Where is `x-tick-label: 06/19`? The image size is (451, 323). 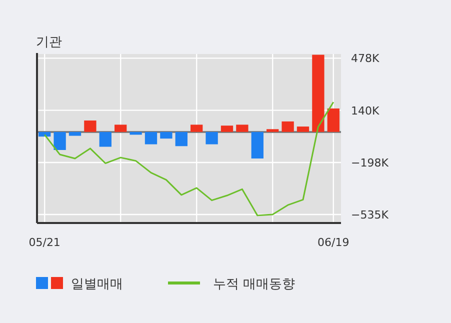 x-tick-label: 06/19 is located at coordinates (334, 242).